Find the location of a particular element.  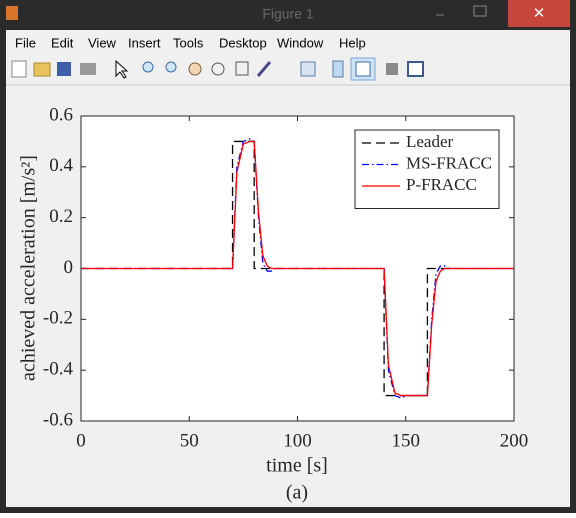

close-icon: ✕ is located at coordinates (539, 13).